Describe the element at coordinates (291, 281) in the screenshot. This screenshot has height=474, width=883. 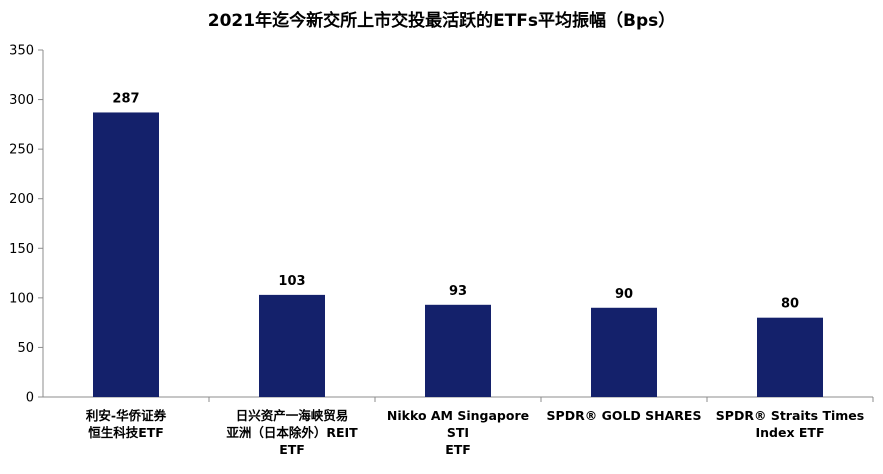
I see `data-label: 103` at that location.